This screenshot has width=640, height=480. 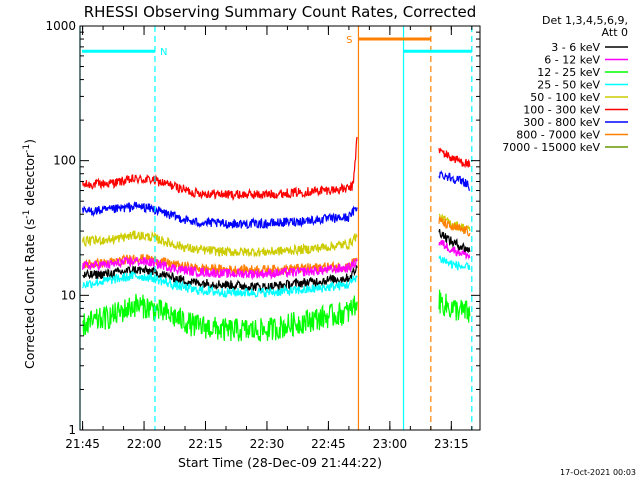 I want to click on y-axis-title-main: Corrected Count Rate (s, so click(x=29, y=294).